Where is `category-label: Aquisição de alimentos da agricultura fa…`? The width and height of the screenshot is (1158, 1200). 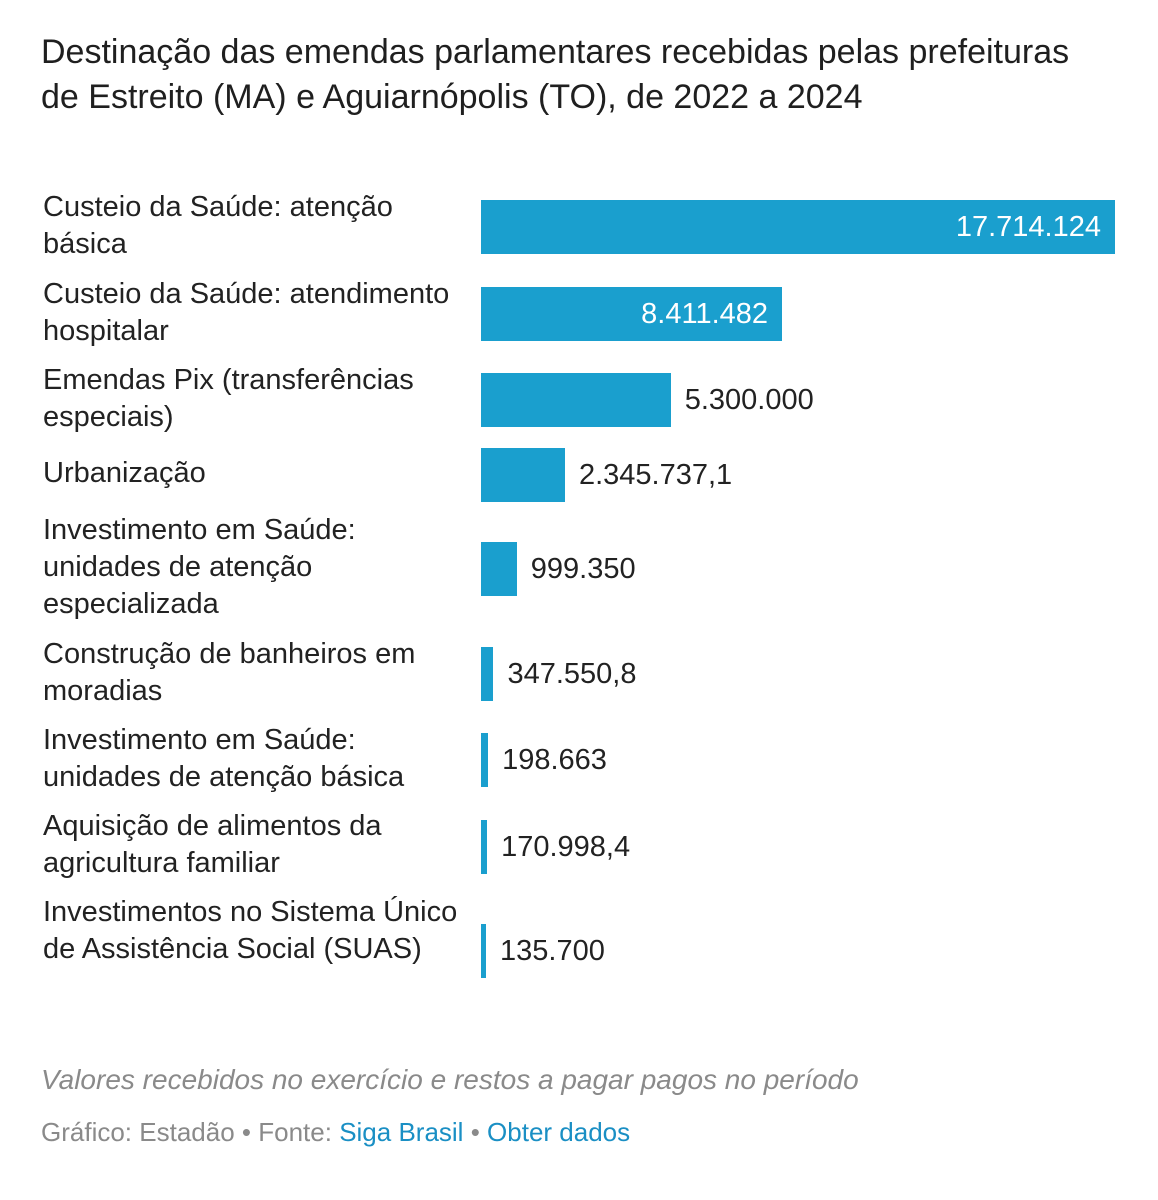
category-label: Aquisição de alimentos da agricultura fa… is located at coordinates (212, 844).